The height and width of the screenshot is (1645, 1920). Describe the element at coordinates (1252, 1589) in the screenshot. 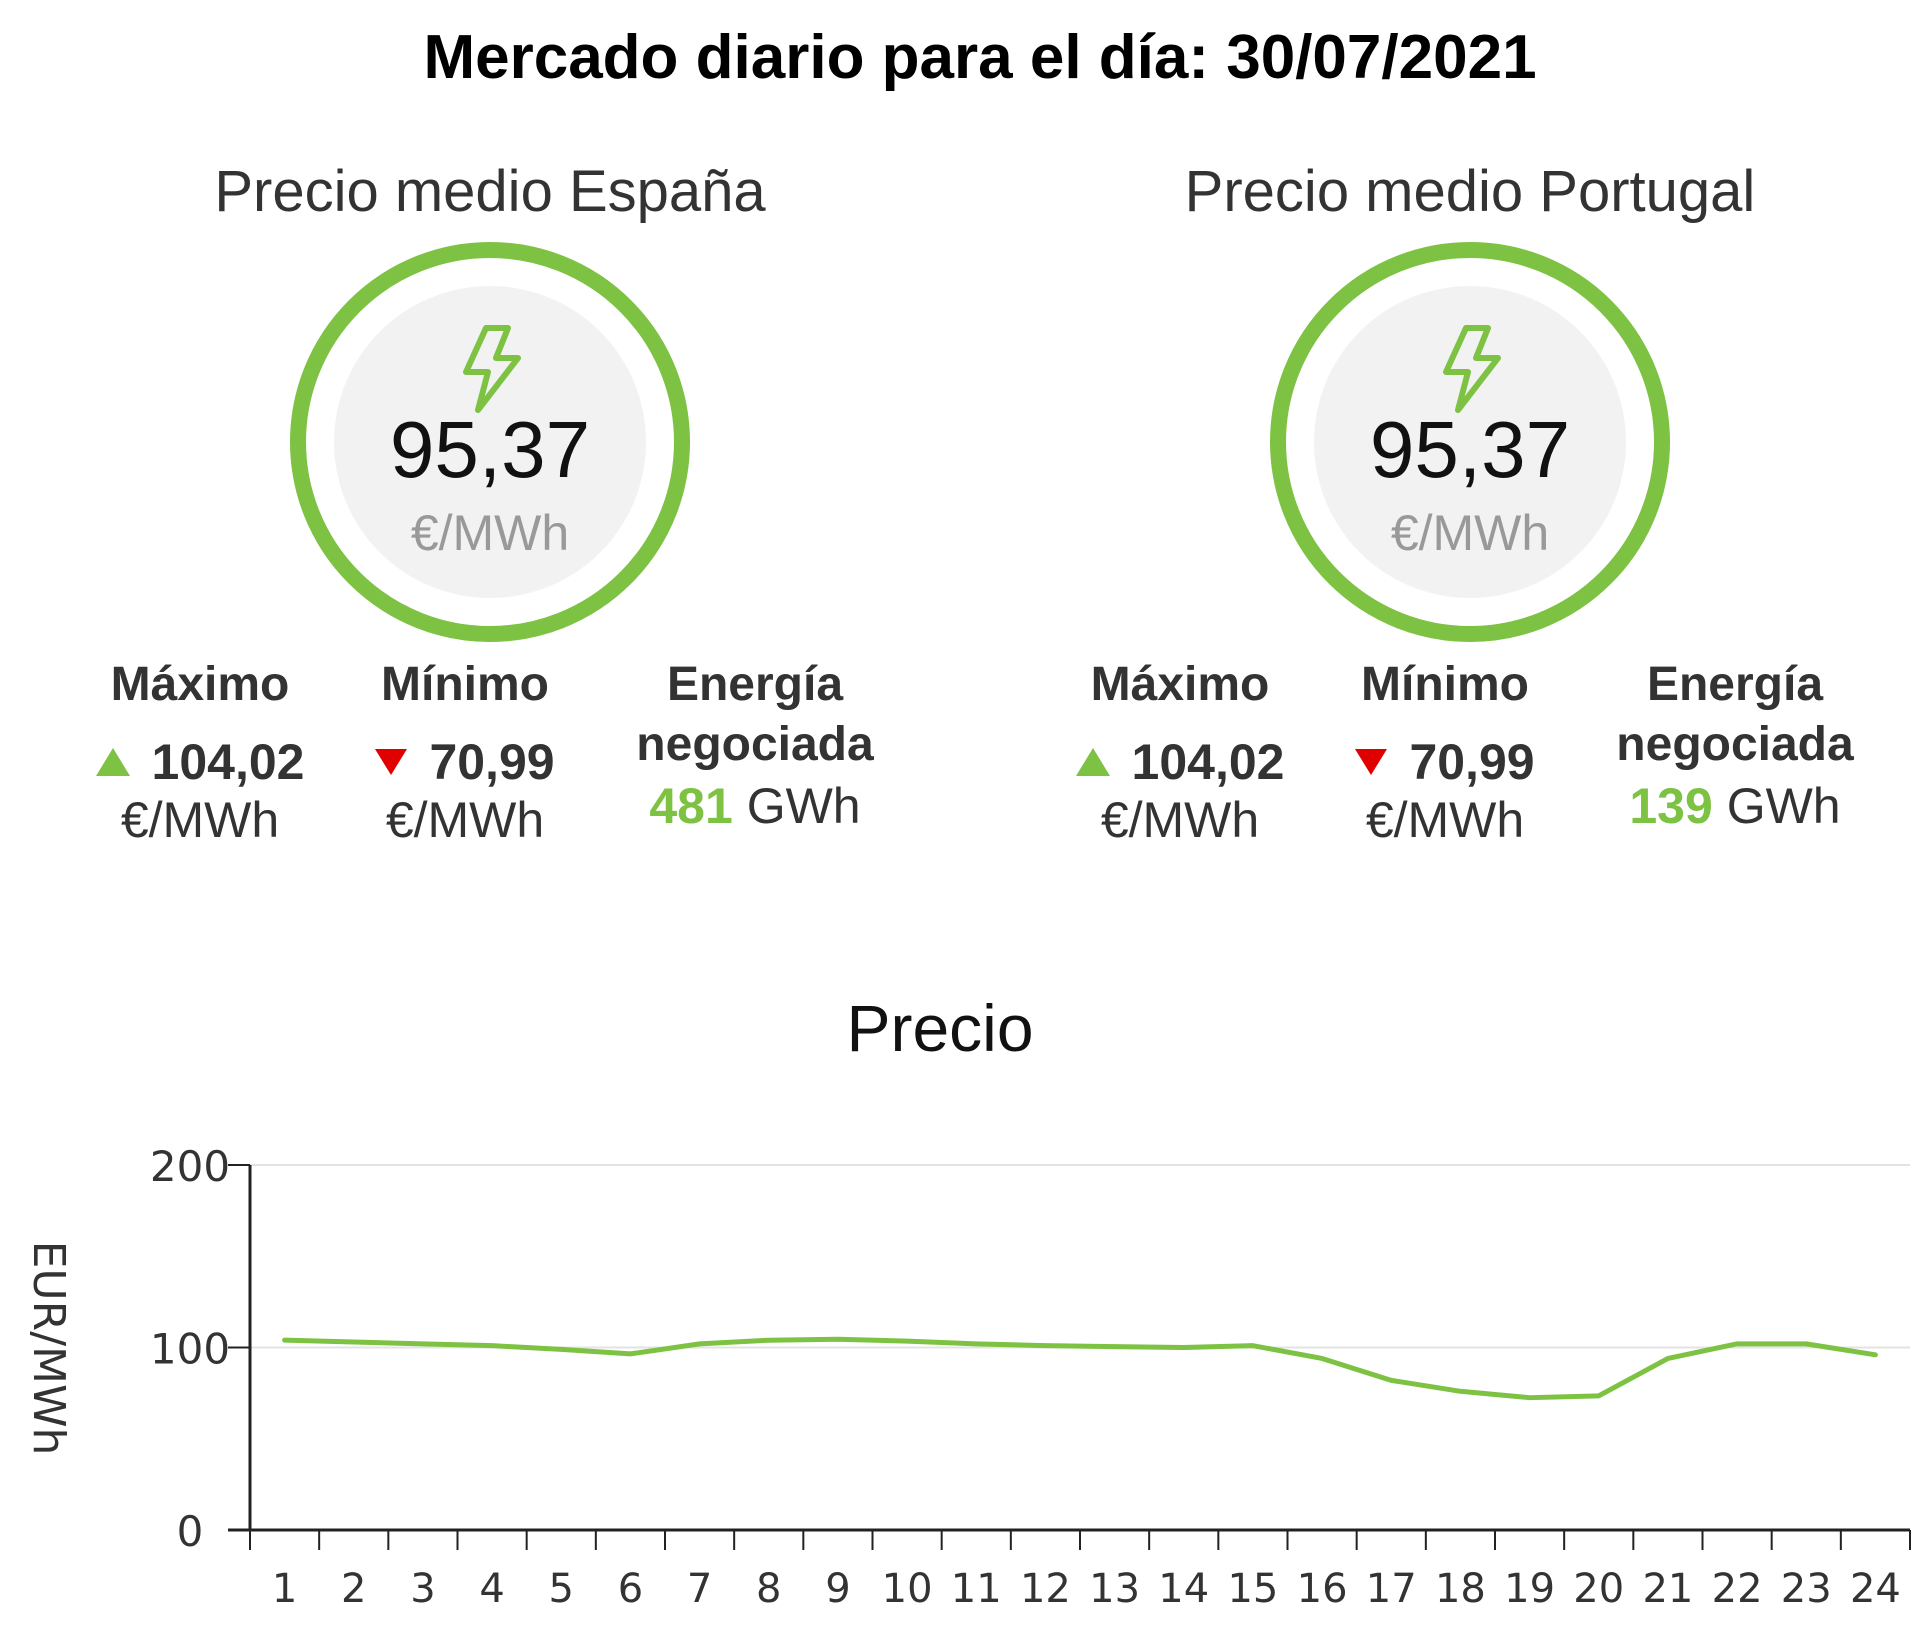

I see `x-tick-label: 15` at that location.